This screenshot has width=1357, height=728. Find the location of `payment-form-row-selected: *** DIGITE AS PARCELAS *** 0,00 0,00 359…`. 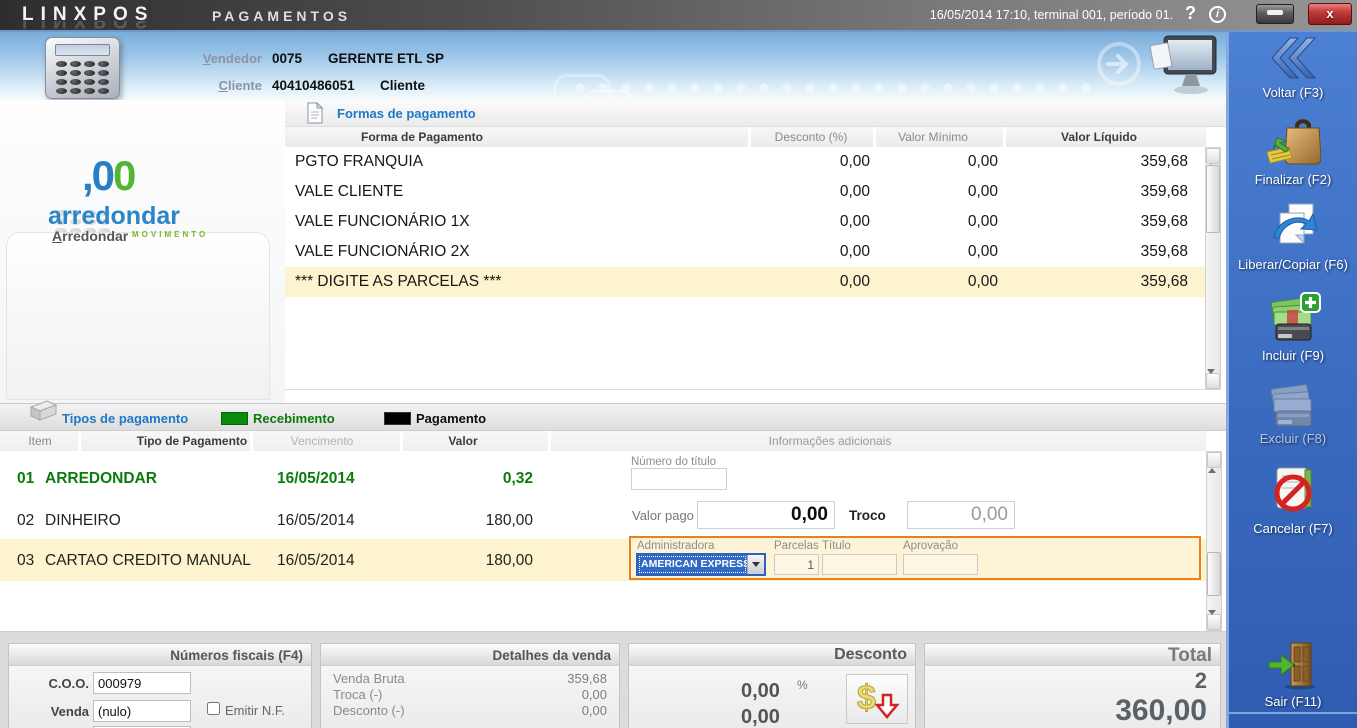

payment-form-row-selected: *** DIGITE AS PARCELAS *** 0,00 0,00 359… is located at coordinates (745, 282).